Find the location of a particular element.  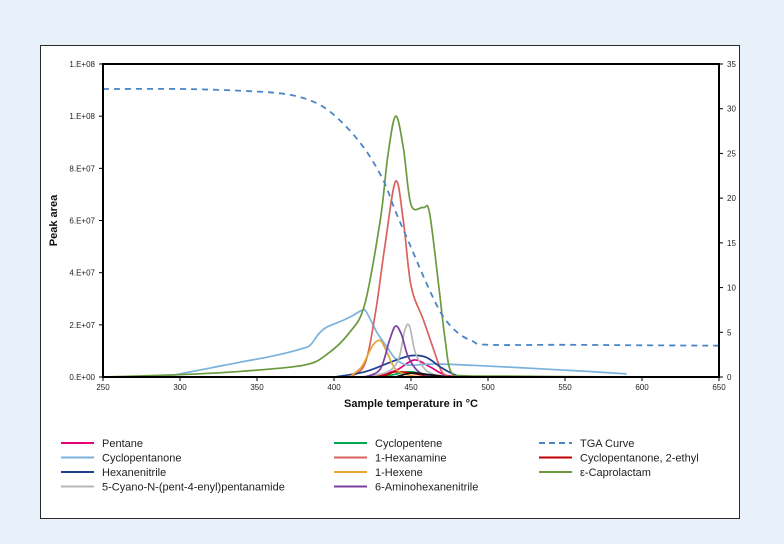

y-left-tick-label: 4.E+07 is located at coordinates (82, 273).